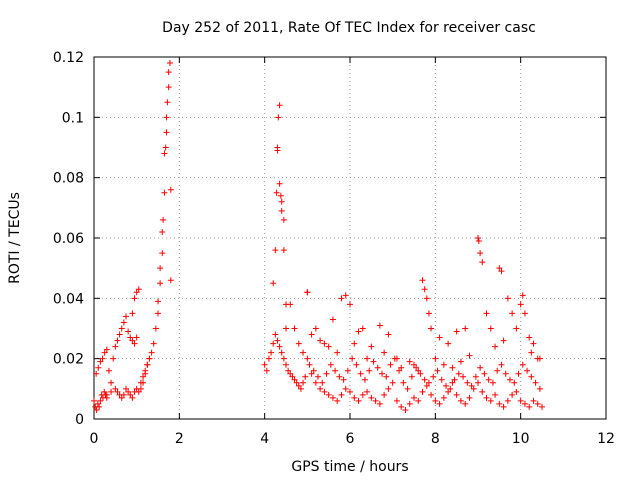  What do you see at coordinates (15, 238) in the screenshot?
I see `y-axis-label: ROTI / TECUs` at bounding box center [15, 238].